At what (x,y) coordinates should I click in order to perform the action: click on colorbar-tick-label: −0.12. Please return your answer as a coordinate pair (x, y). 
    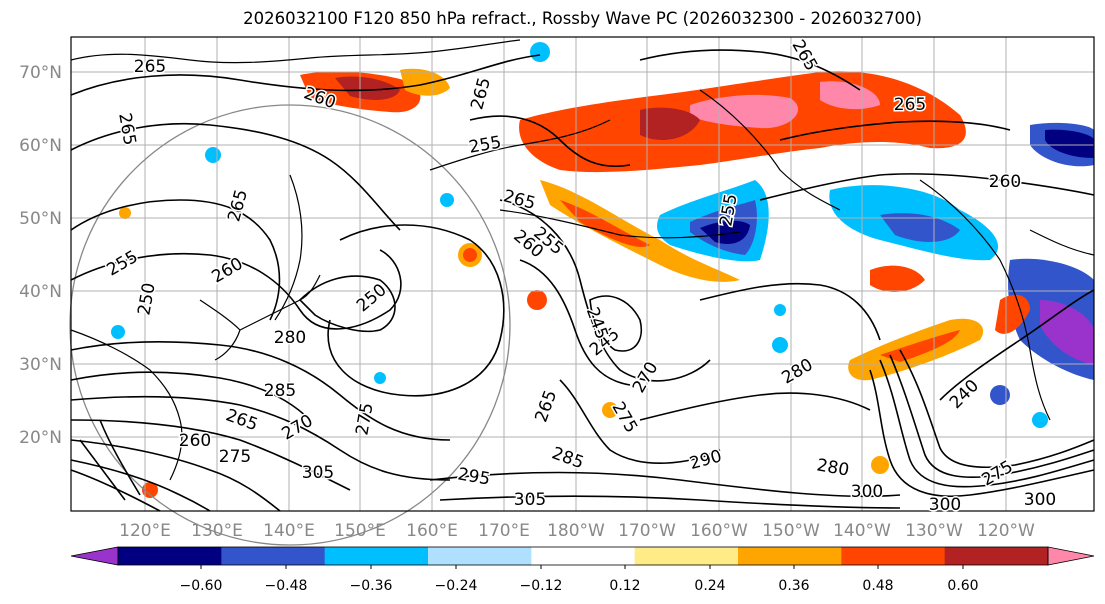
    Looking at the image, I should click on (541, 586).